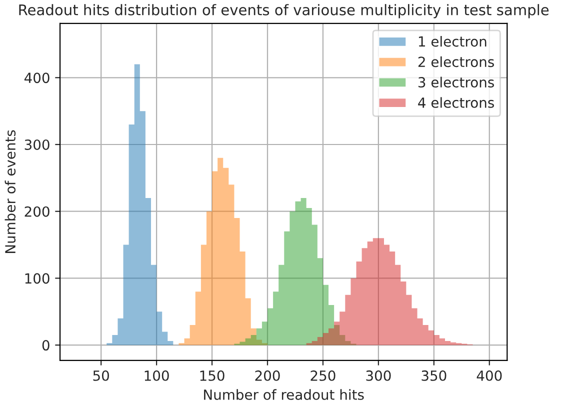 This screenshot has width=561, height=405. Describe the element at coordinates (46, 345) in the screenshot. I see `y-tick-label: 0` at that location.